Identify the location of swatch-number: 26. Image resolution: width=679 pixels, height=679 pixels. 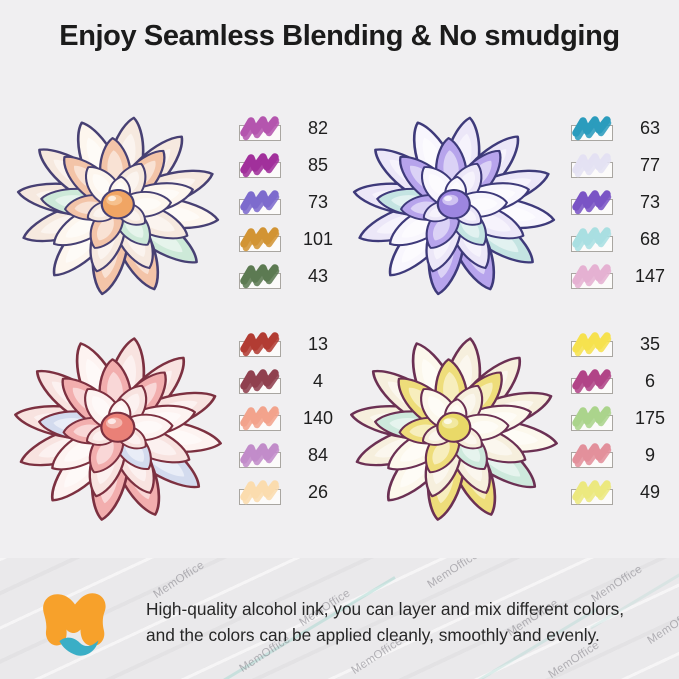
(318, 492).